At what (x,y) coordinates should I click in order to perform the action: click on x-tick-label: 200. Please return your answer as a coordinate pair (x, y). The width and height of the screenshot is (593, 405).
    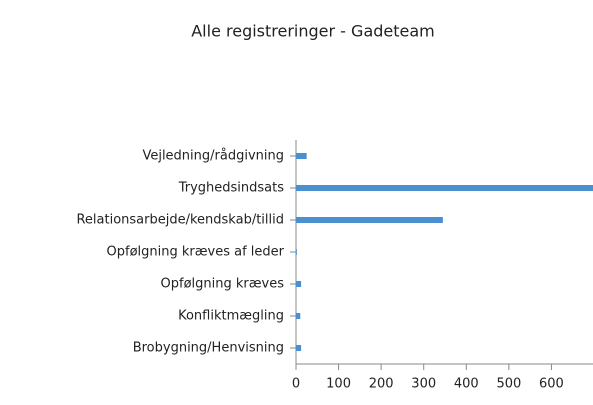
    Looking at the image, I should click on (381, 384).